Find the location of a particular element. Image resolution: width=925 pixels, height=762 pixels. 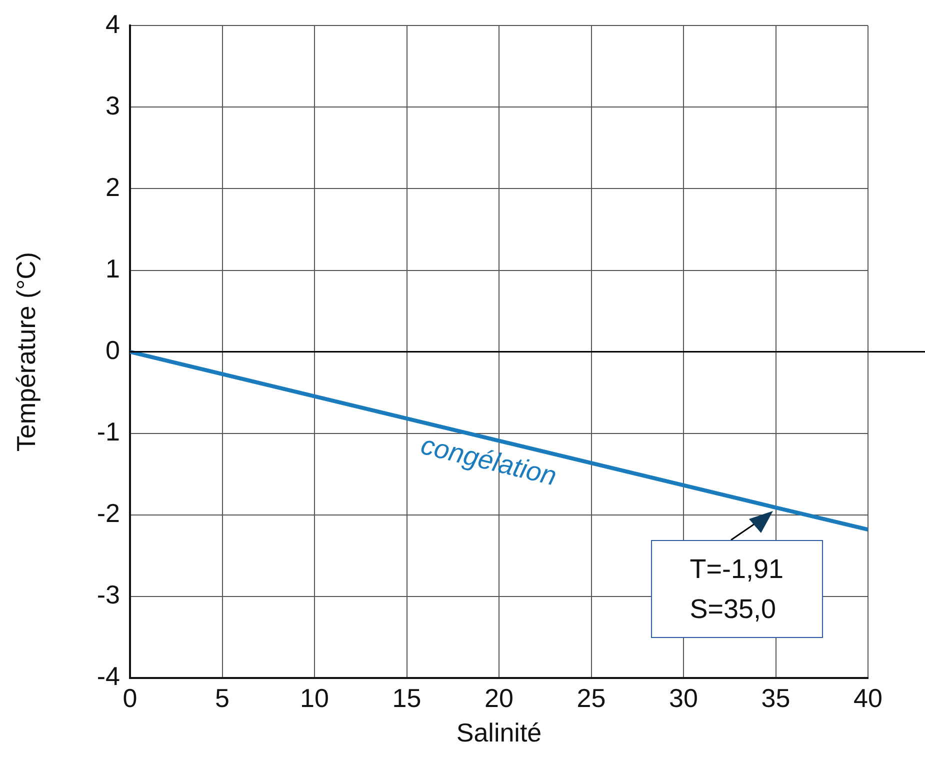

x-tick-label: 25 is located at coordinates (591, 697).